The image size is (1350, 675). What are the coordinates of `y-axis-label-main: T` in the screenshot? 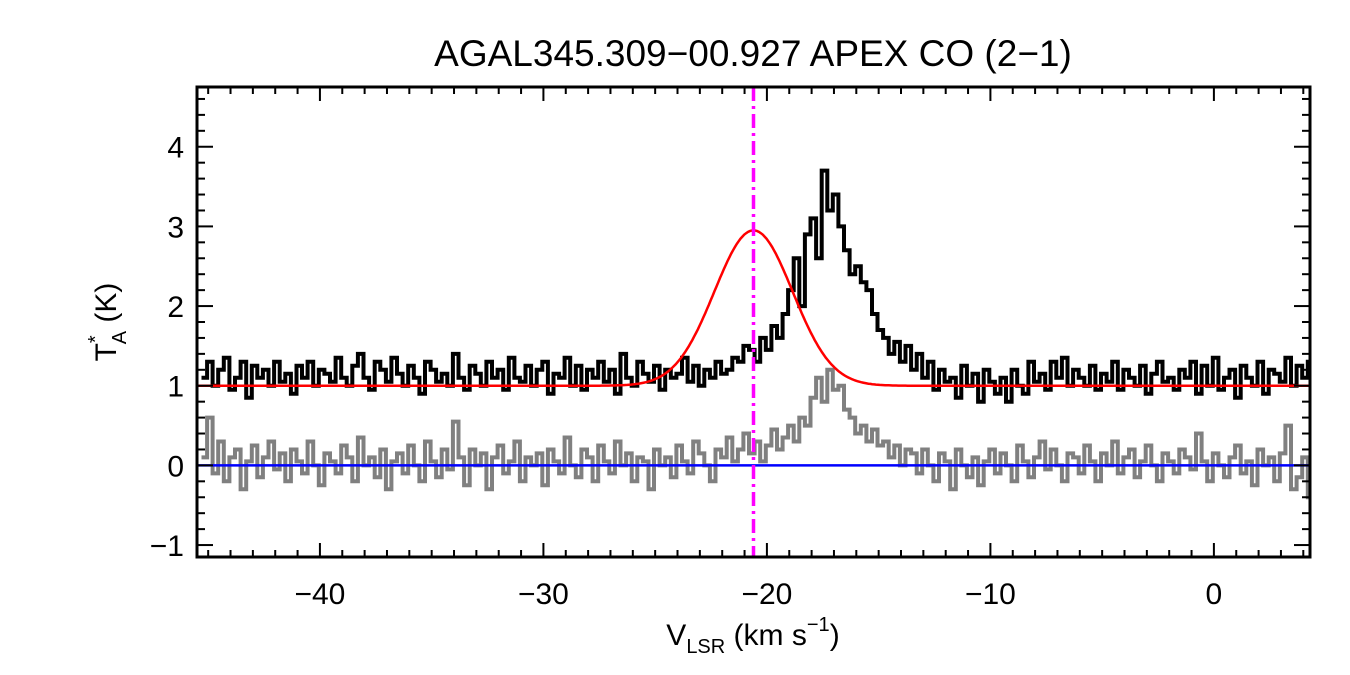 It's located at (106, 352).